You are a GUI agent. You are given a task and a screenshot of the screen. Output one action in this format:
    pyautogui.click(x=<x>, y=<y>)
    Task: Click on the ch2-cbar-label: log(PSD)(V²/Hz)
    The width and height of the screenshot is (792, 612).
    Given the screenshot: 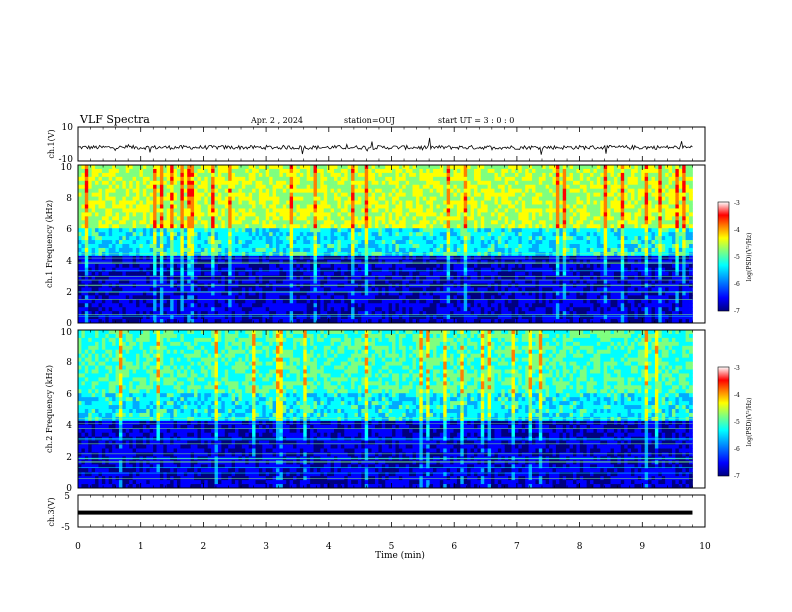 What is the action you would take?
    pyautogui.click(x=749, y=422)
    